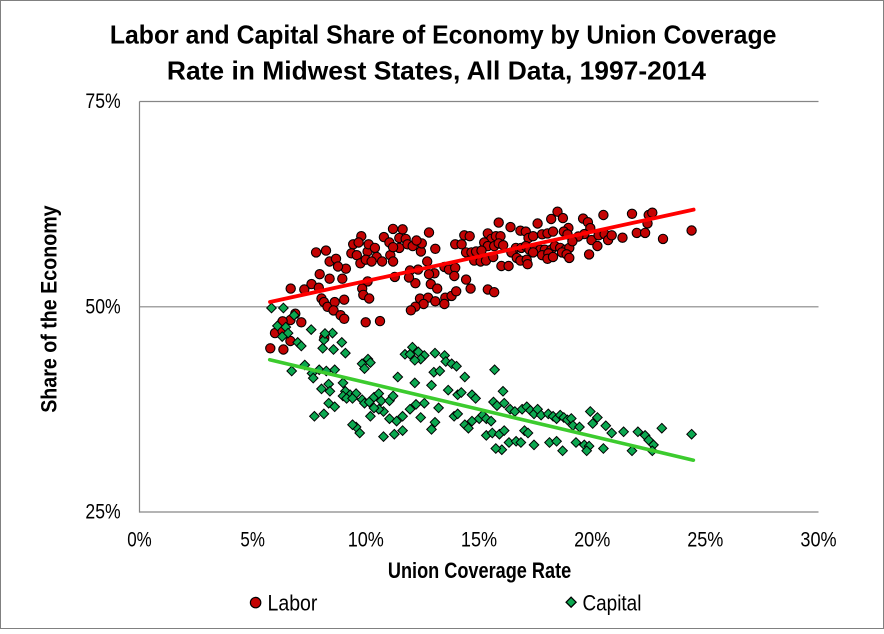 This screenshot has height=634, width=884. Describe the element at coordinates (612, 602) in the screenshot. I see `svg-text: Capital` at that location.